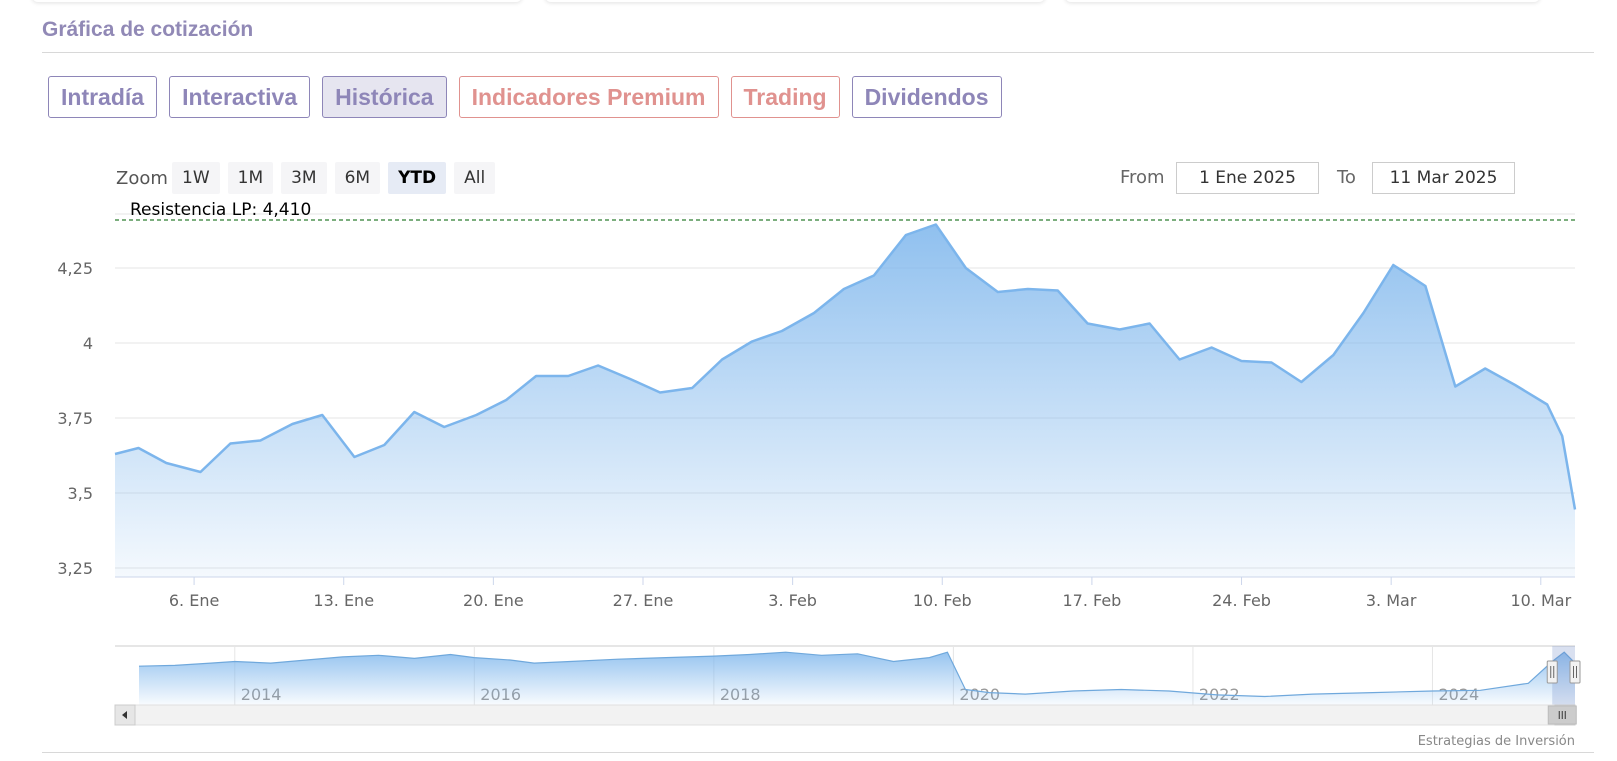 The width and height of the screenshot is (1617, 761). What do you see at coordinates (343, 600) in the screenshot?
I see `x-tick-label: 13. Ene` at bounding box center [343, 600].